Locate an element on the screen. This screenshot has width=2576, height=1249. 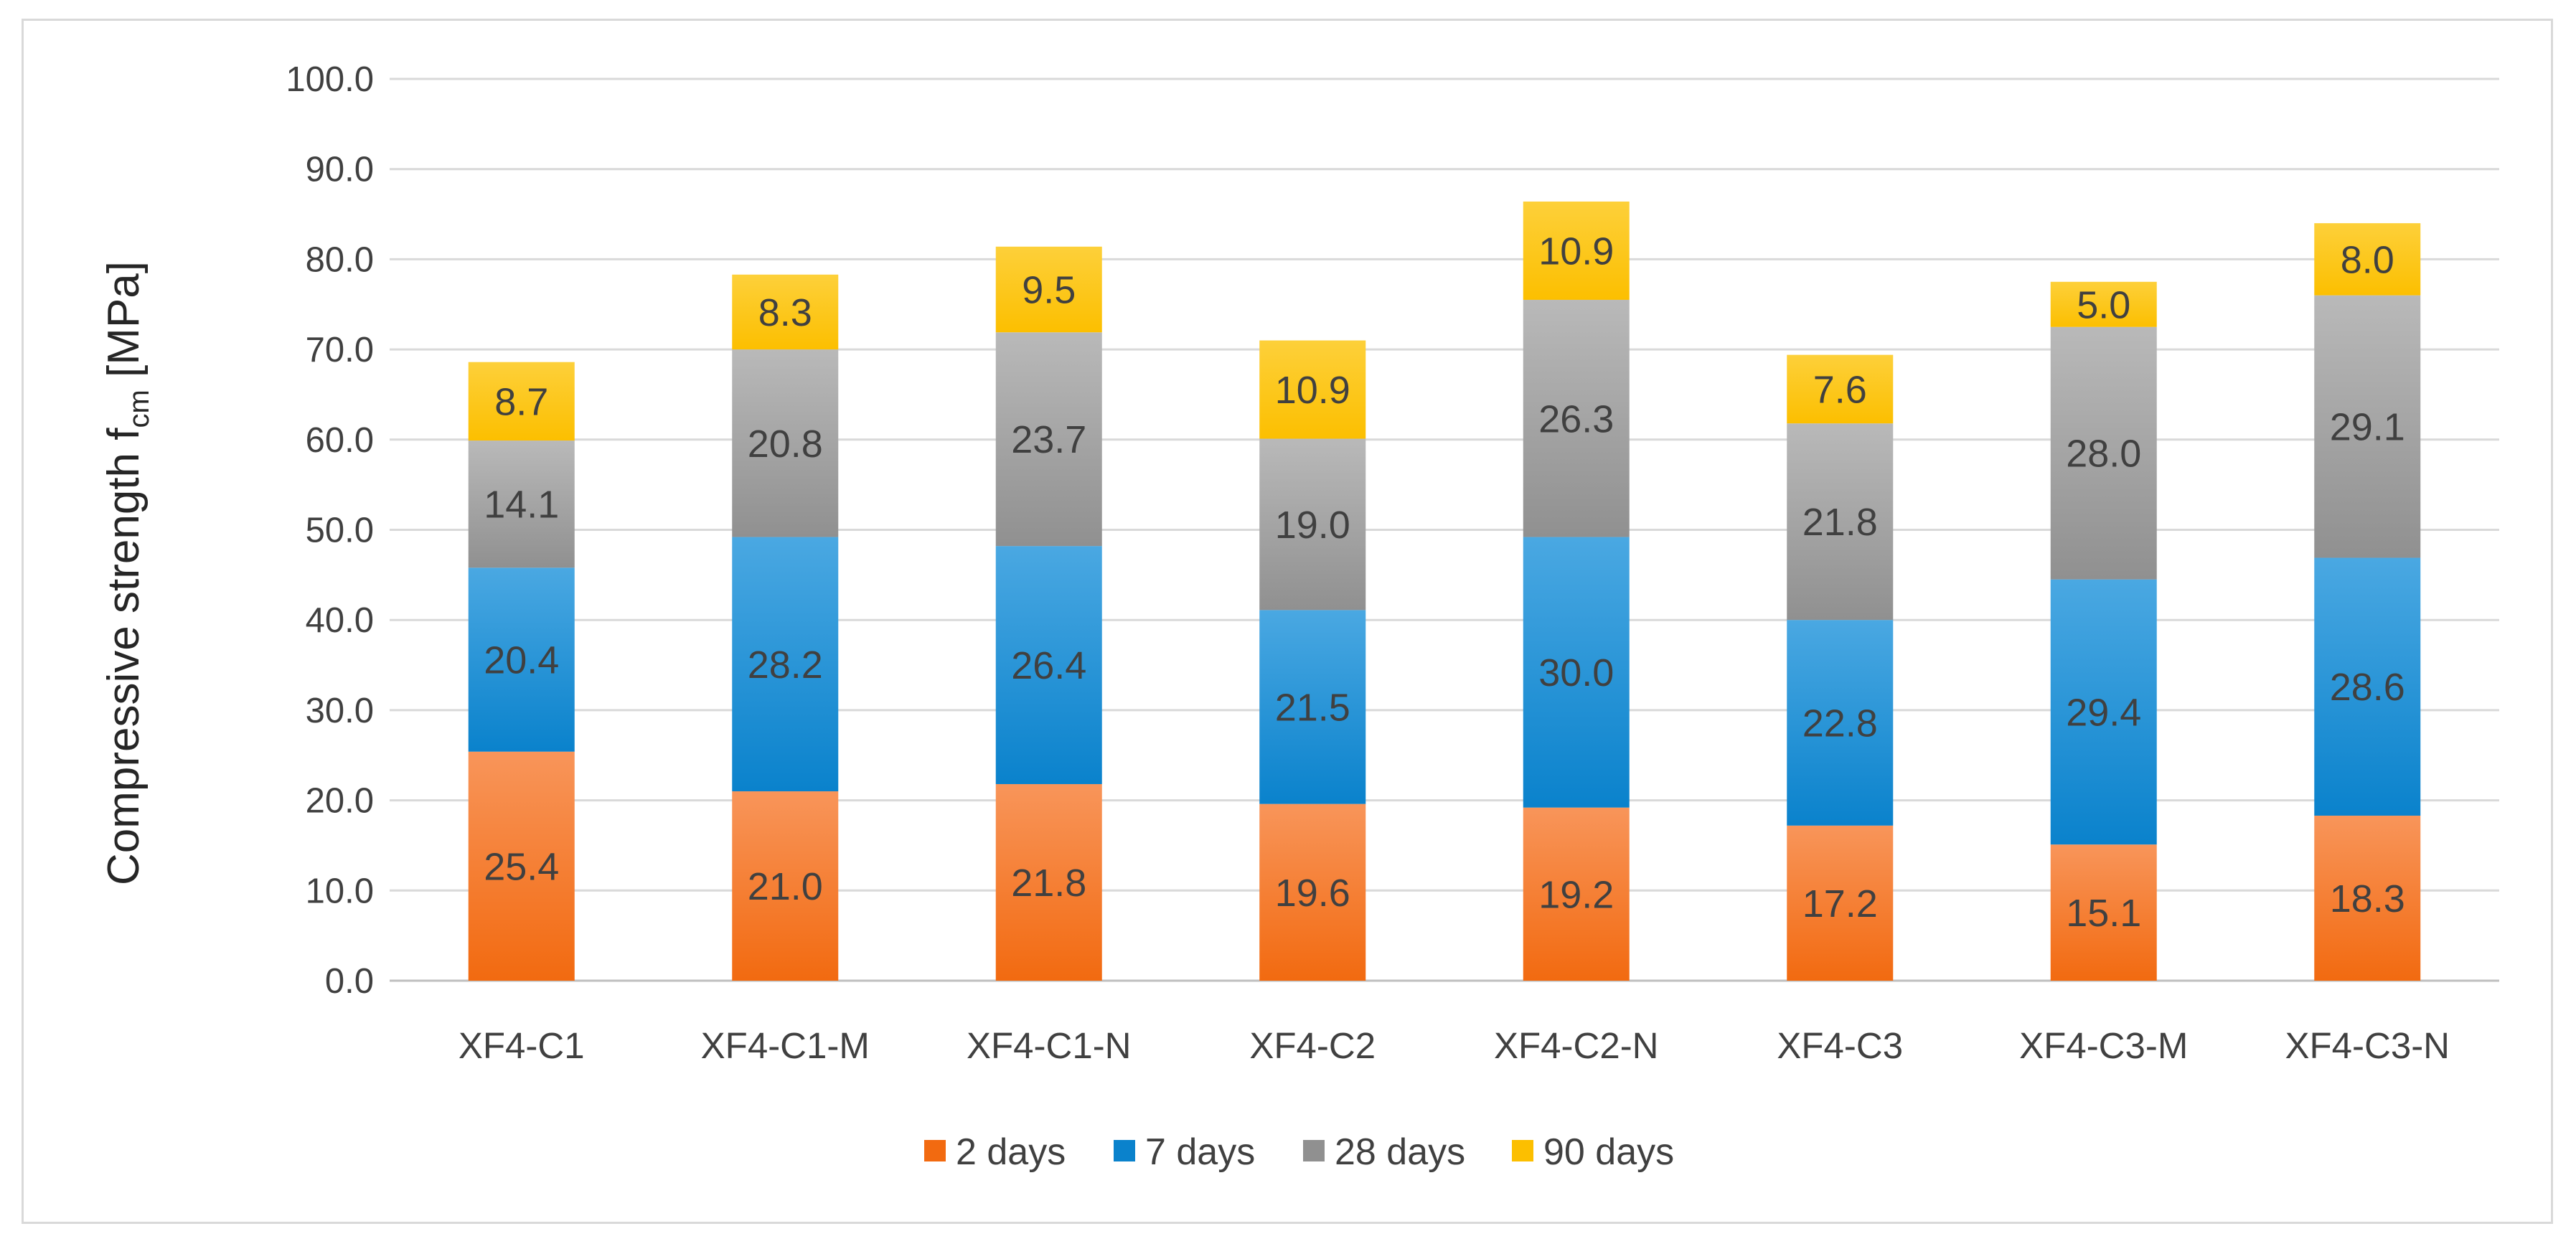
data-label: 20.8 is located at coordinates (785, 445).